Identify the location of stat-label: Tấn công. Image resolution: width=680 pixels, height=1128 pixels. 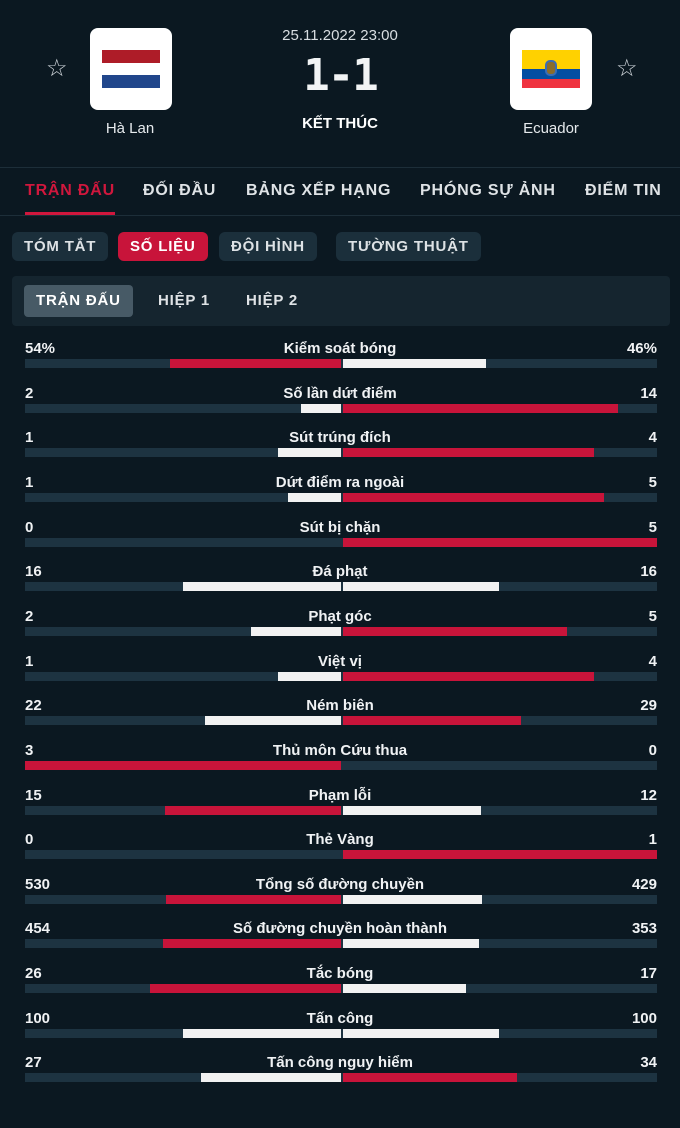
(340, 1018).